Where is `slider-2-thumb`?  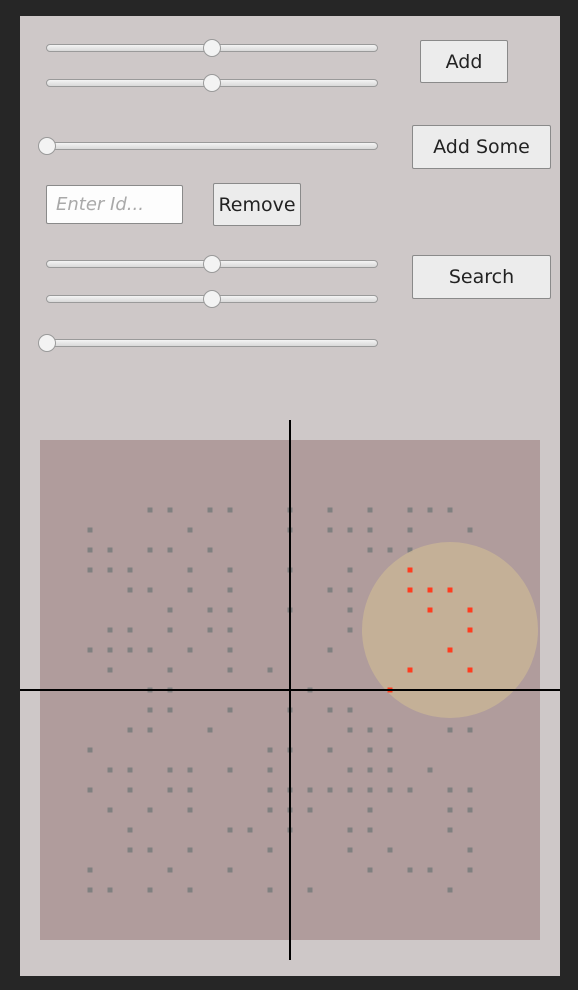 slider-2-thumb is located at coordinates (212, 83).